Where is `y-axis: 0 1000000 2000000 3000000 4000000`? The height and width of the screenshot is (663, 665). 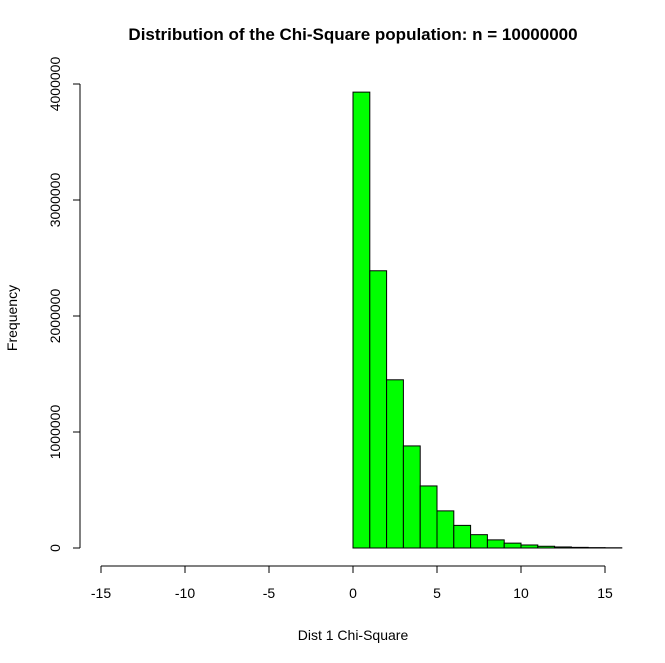
y-axis: 0 1000000 2000000 3000000 4000000 is located at coordinates (64, 304).